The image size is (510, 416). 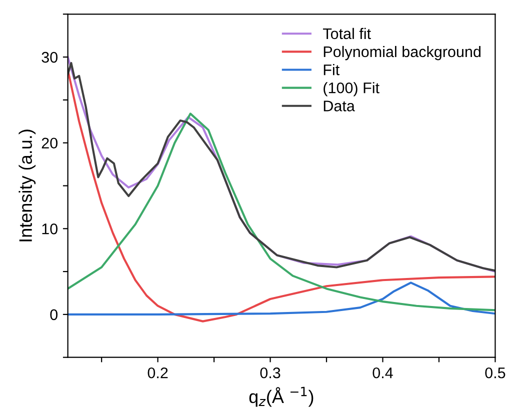 What do you see at coordinates (270, 372) in the screenshot?
I see `x-tick-label: 0.3` at bounding box center [270, 372].